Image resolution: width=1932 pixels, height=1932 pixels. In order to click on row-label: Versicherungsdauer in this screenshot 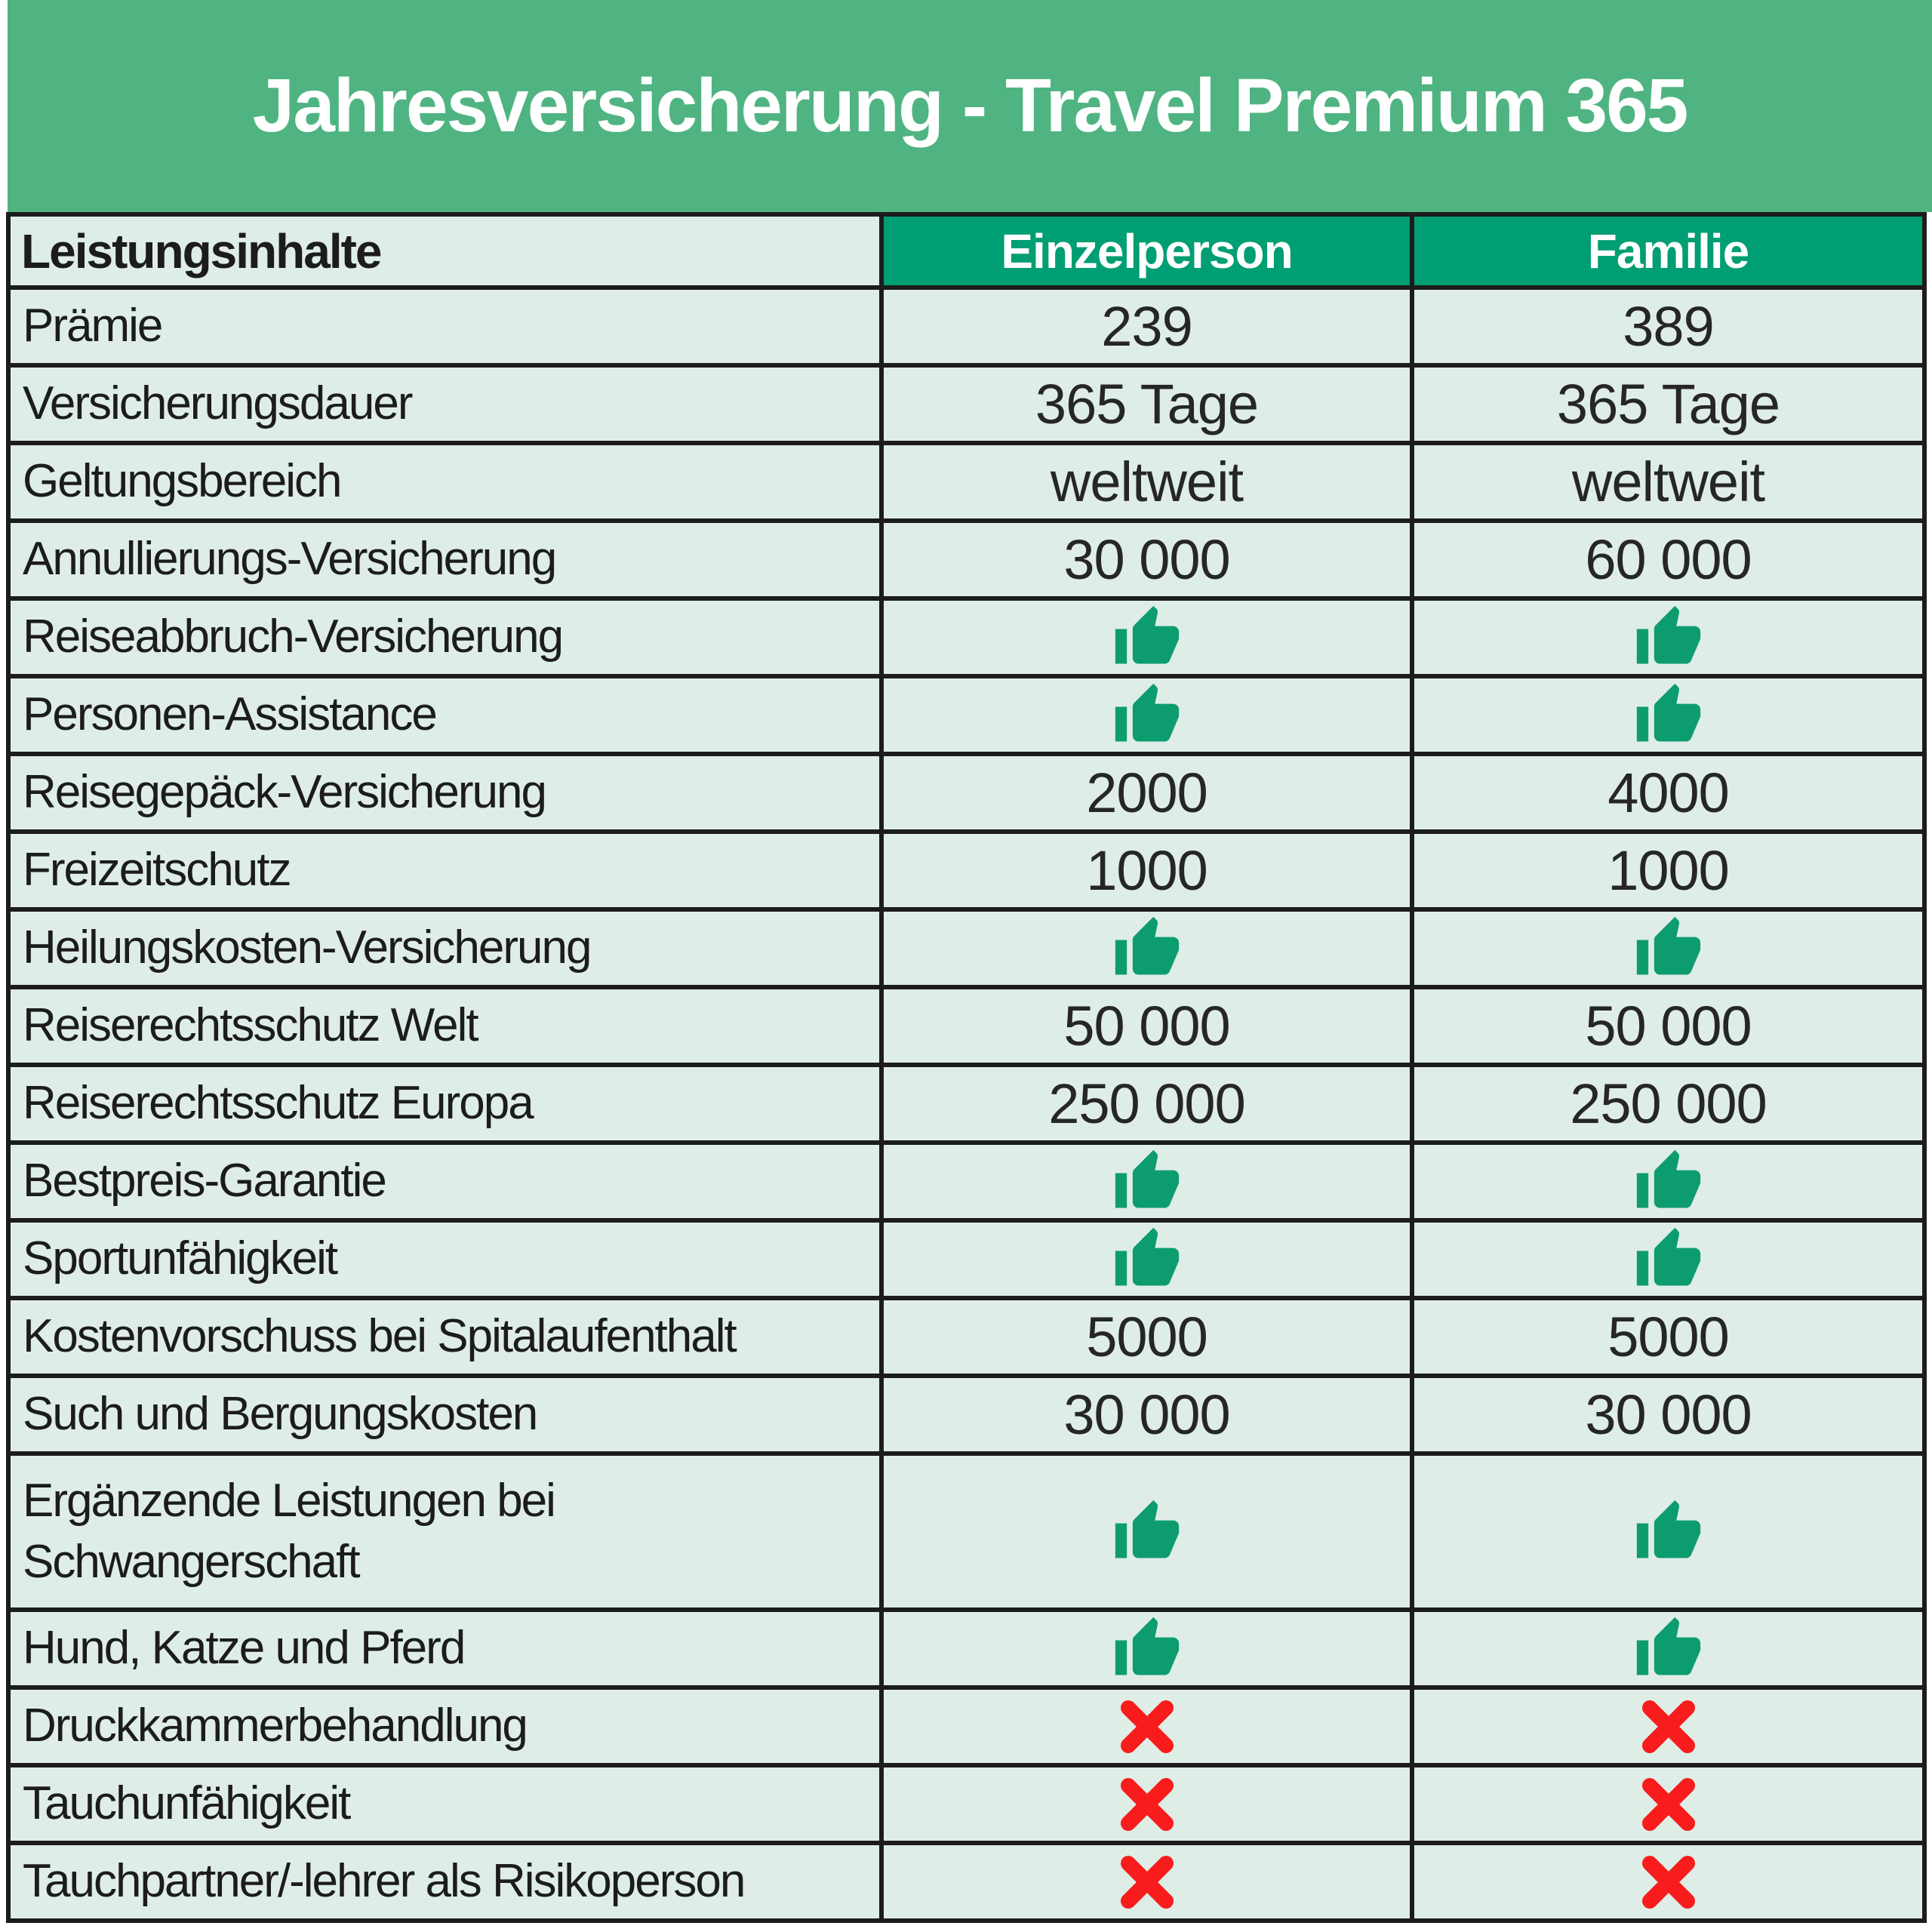, I will do `click(445, 404)`.